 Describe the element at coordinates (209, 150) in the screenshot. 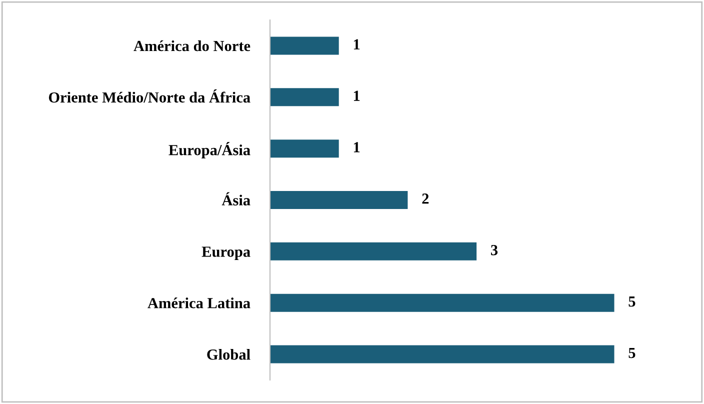

I see `y-tick-label: Europa/Ásia` at that location.